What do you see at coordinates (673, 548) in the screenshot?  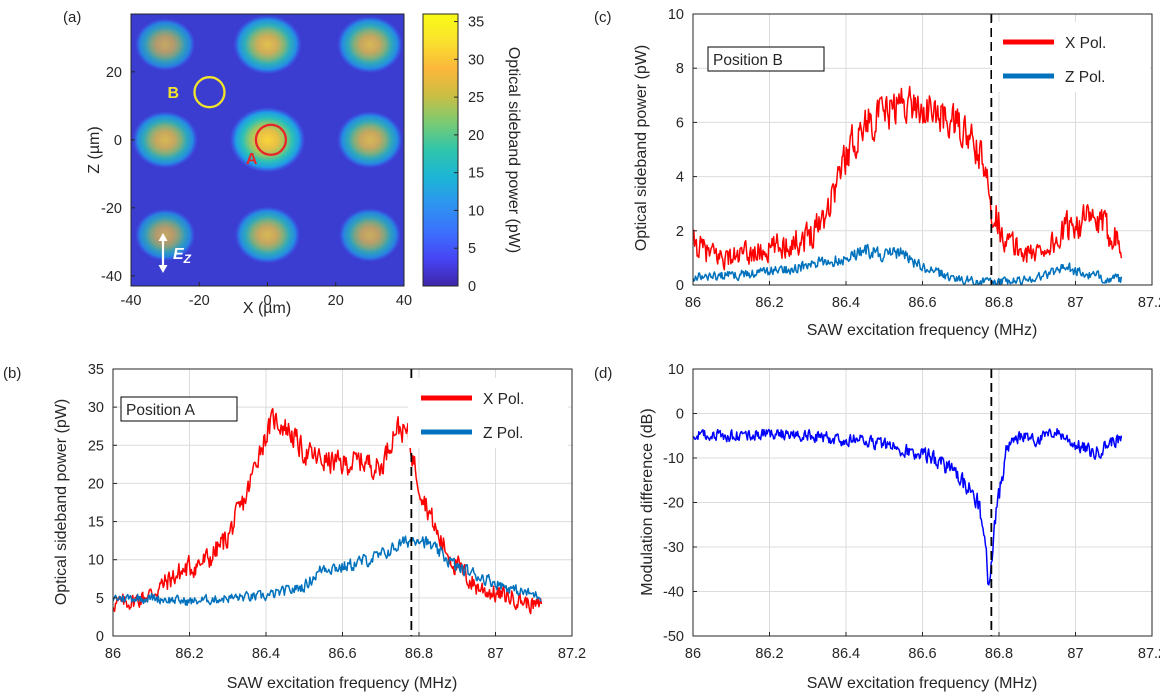 I see `ytick-label: -30` at bounding box center [673, 548].